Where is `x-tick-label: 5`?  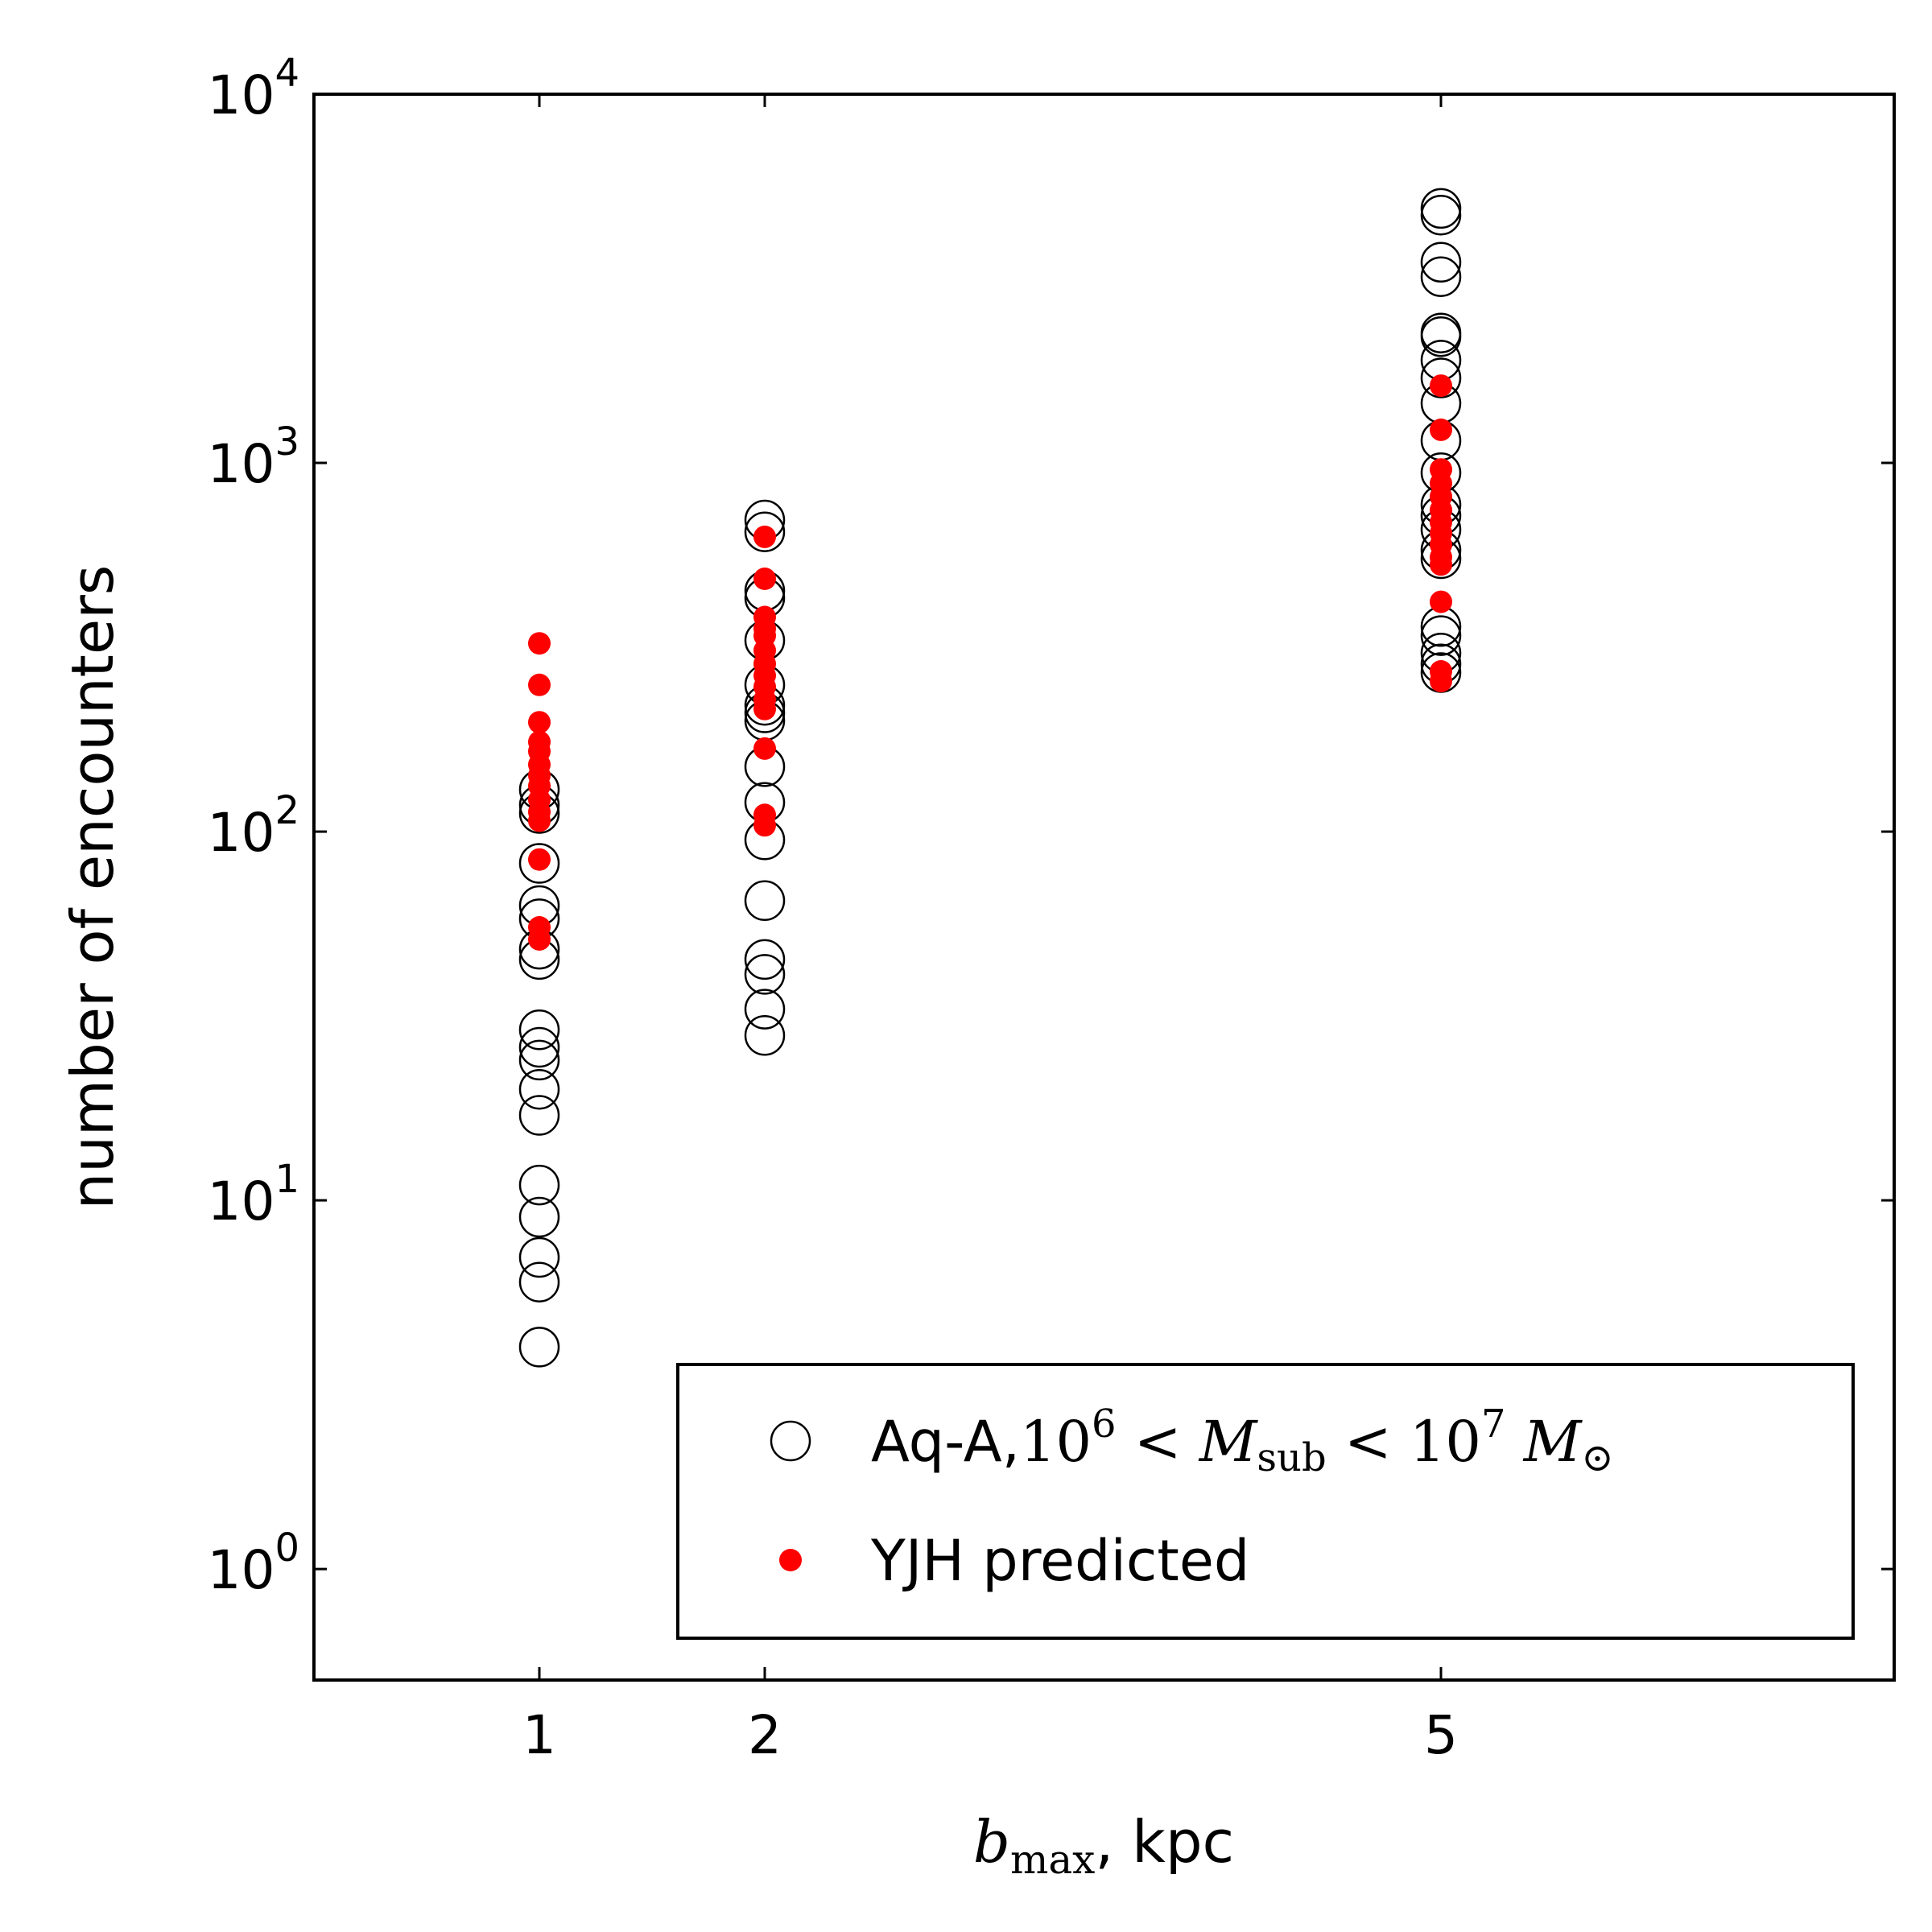 x-tick-label: 5 is located at coordinates (1441, 1735).